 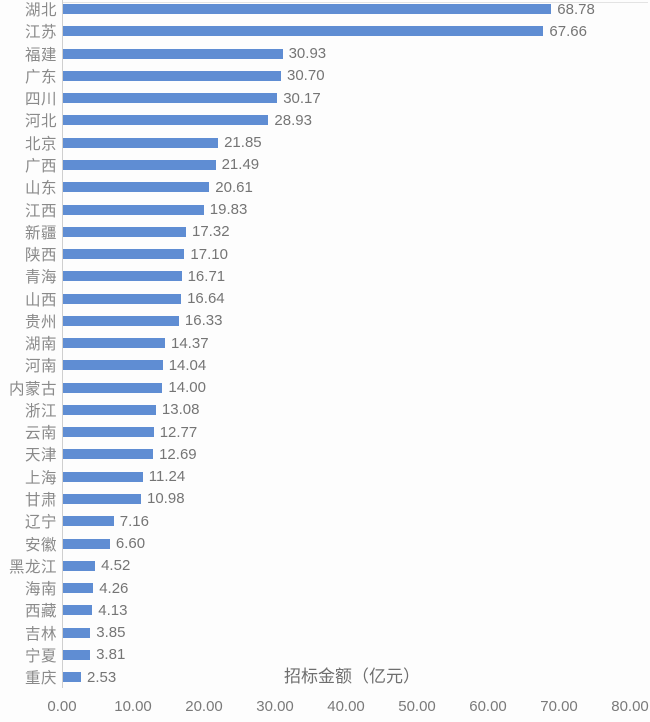 I want to click on bar-zone: 68.78, so click(x=356, y=10).